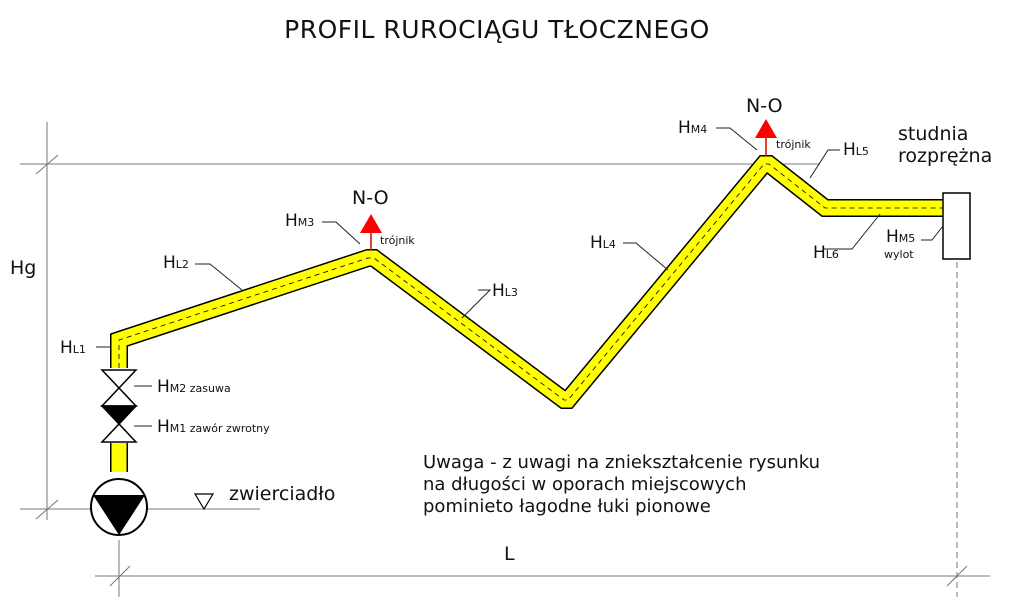 The image size is (1024, 607). What do you see at coordinates (213, 427) in the screenshot?
I see `hm1-label: HM1 zawór zwrotny` at bounding box center [213, 427].